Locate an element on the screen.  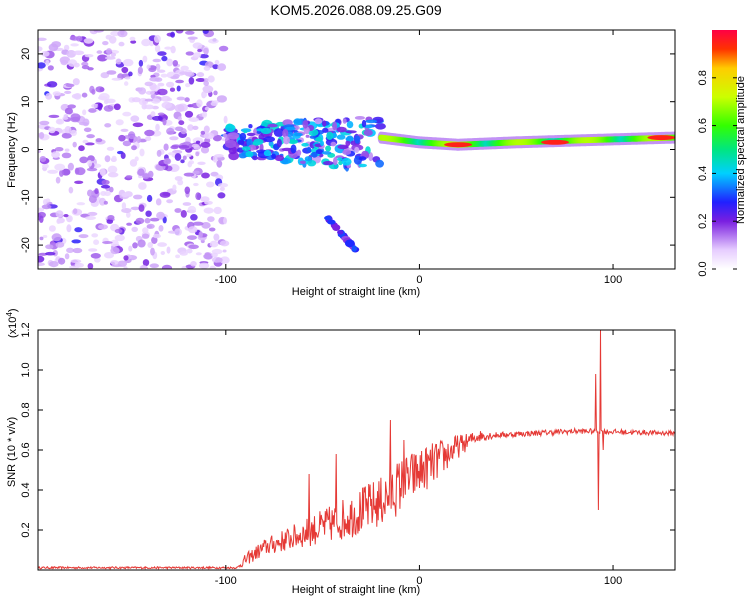
peak-blob is located at coordinates (555, 142).